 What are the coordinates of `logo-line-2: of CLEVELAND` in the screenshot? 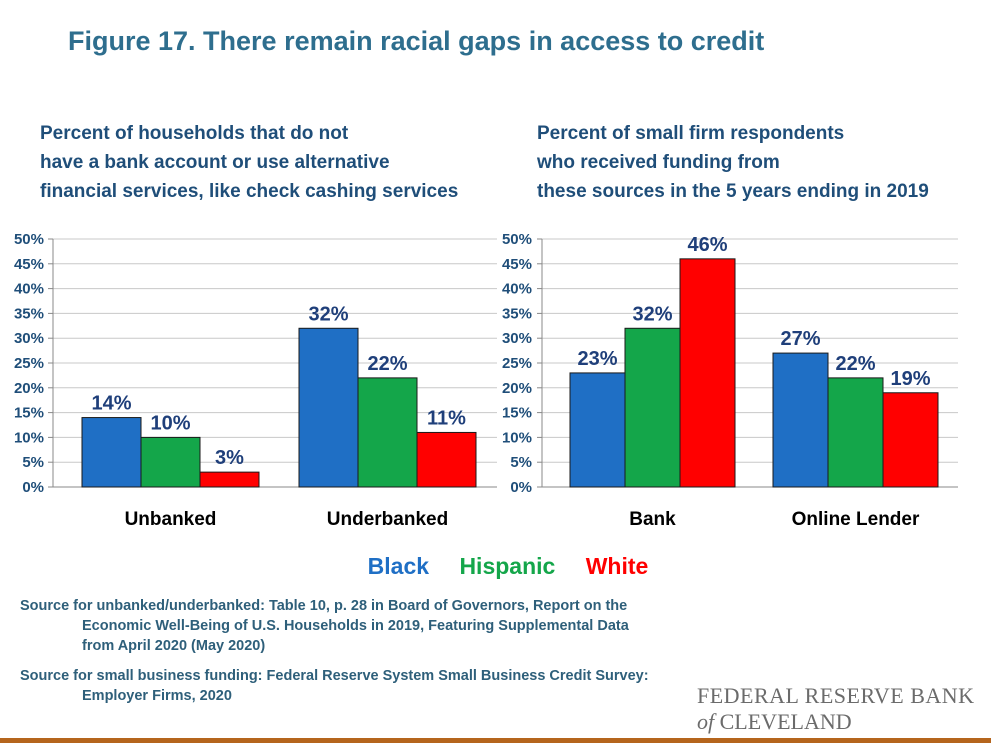 It's located at (836, 722).